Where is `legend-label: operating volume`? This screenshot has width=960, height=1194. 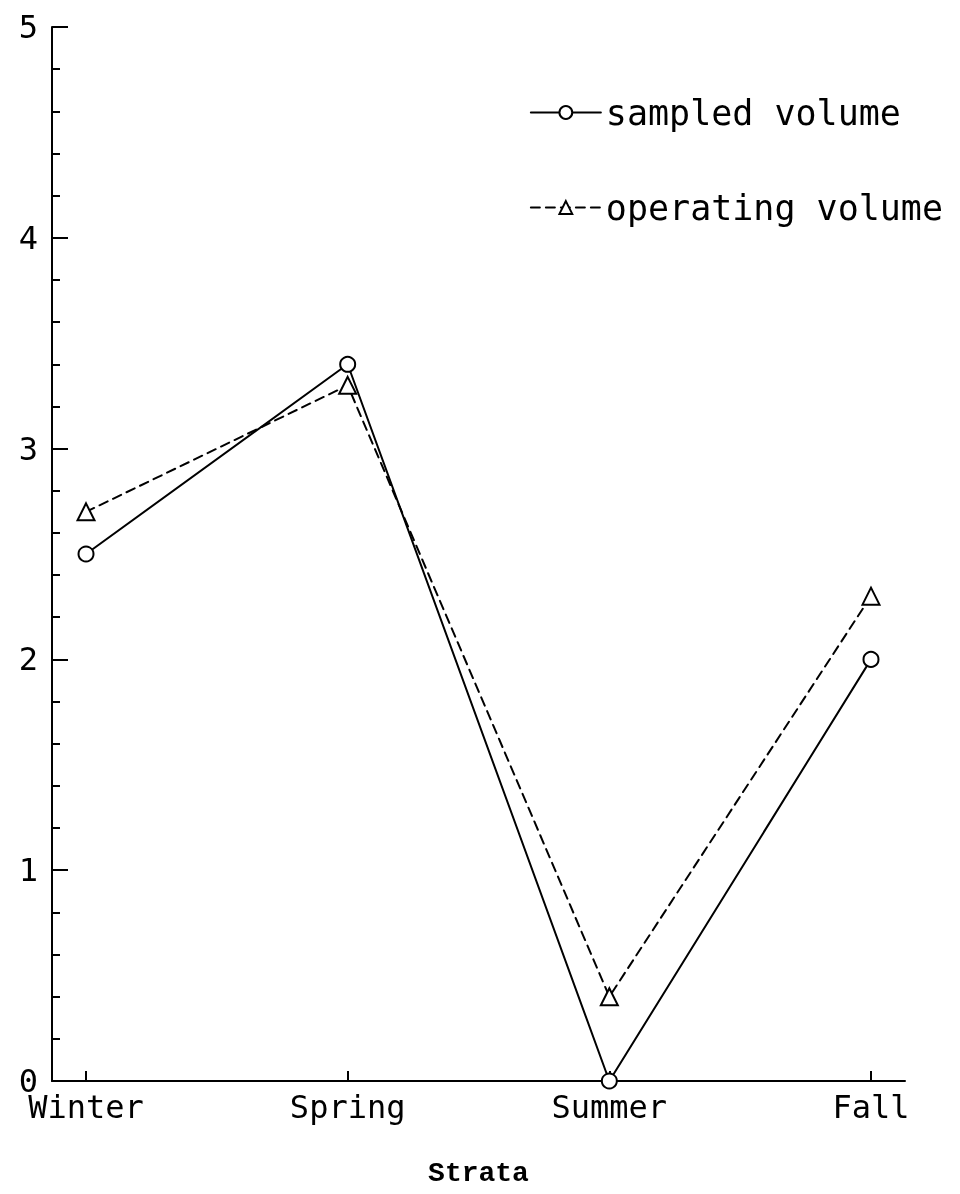 legend-label: operating volume is located at coordinates (774, 207).